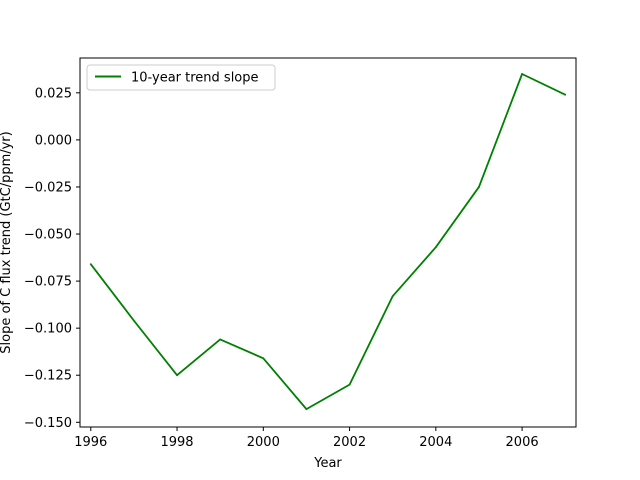  What do you see at coordinates (53, 140) in the screenshot?
I see `y-tick-label: 0.000` at bounding box center [53, 140].